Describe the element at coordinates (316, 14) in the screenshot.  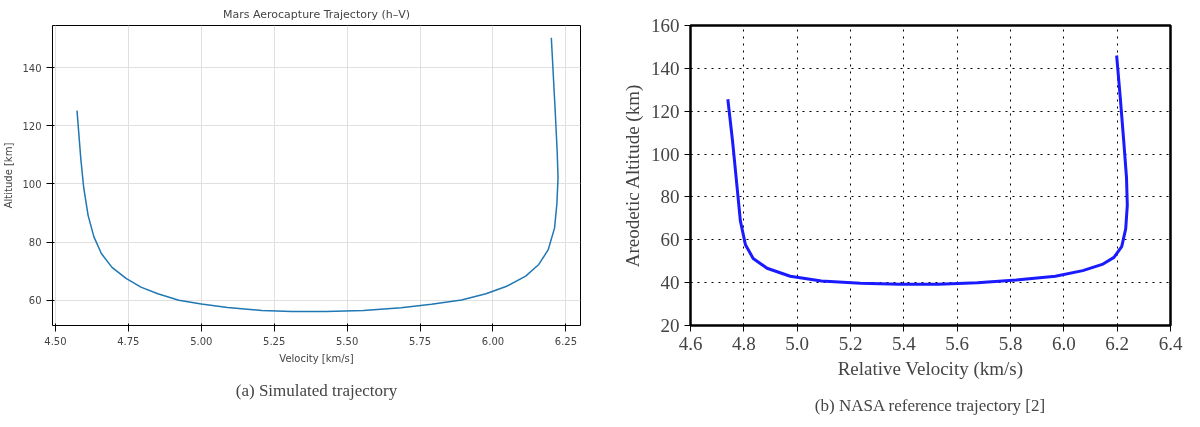
I see `chart-title: Mars Aerocapture Trajectory (h–V)` at that location.